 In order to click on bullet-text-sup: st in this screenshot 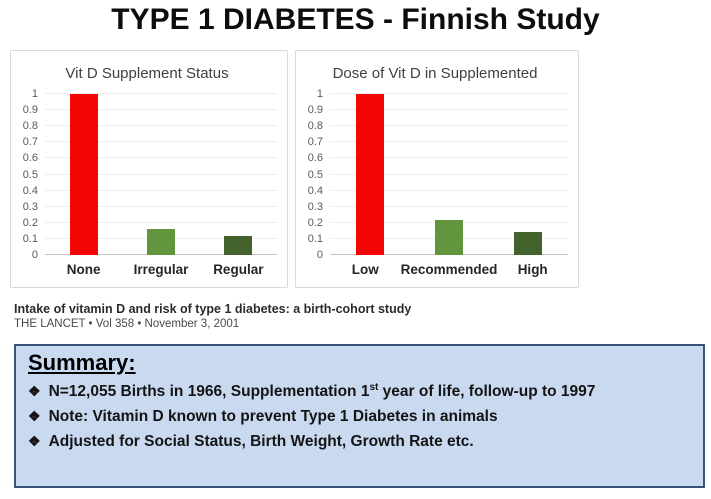, I will do `click(374, 387)`.